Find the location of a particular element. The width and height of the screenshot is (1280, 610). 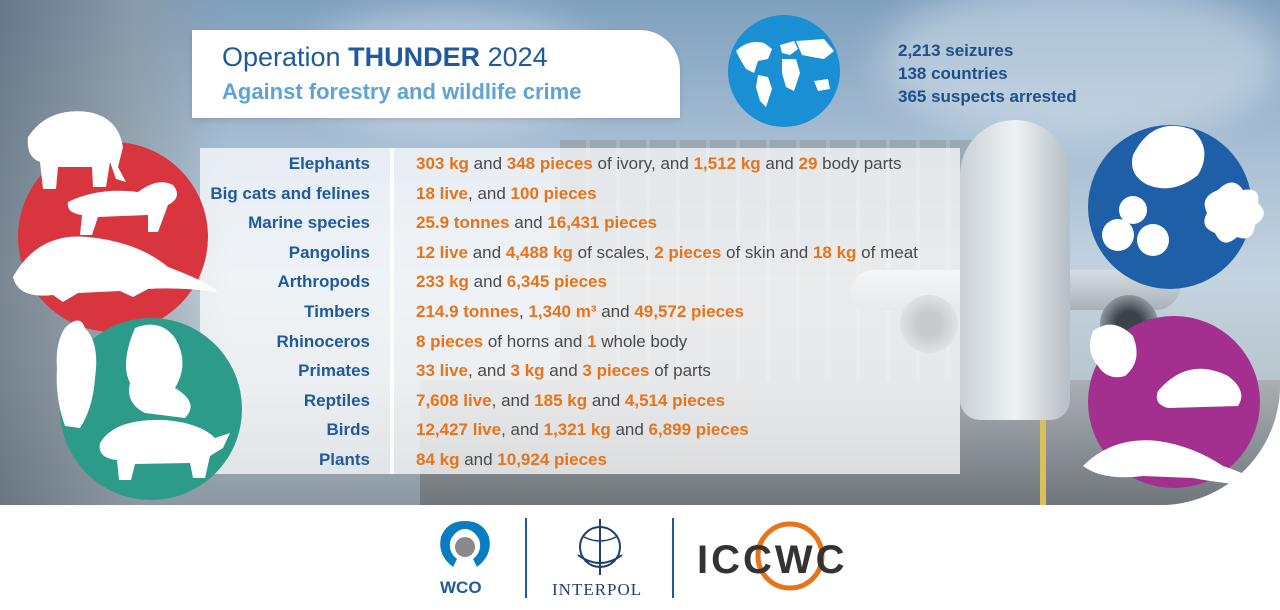

row-value: 25.9 tonnes and 16,431 pieces is located at coordinates (536, 223).